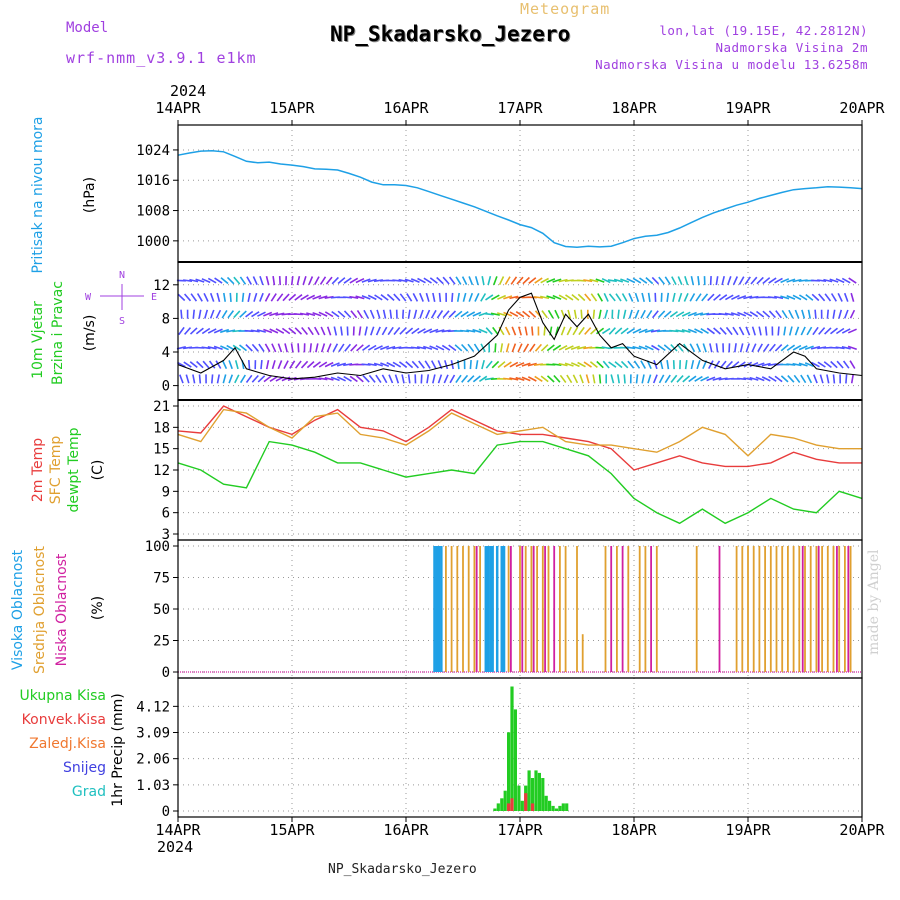 The image size is (900, 900). Describe the element at coordinates (161, 407) in the screenshot. I see `y-tick-label: 21` at that location.